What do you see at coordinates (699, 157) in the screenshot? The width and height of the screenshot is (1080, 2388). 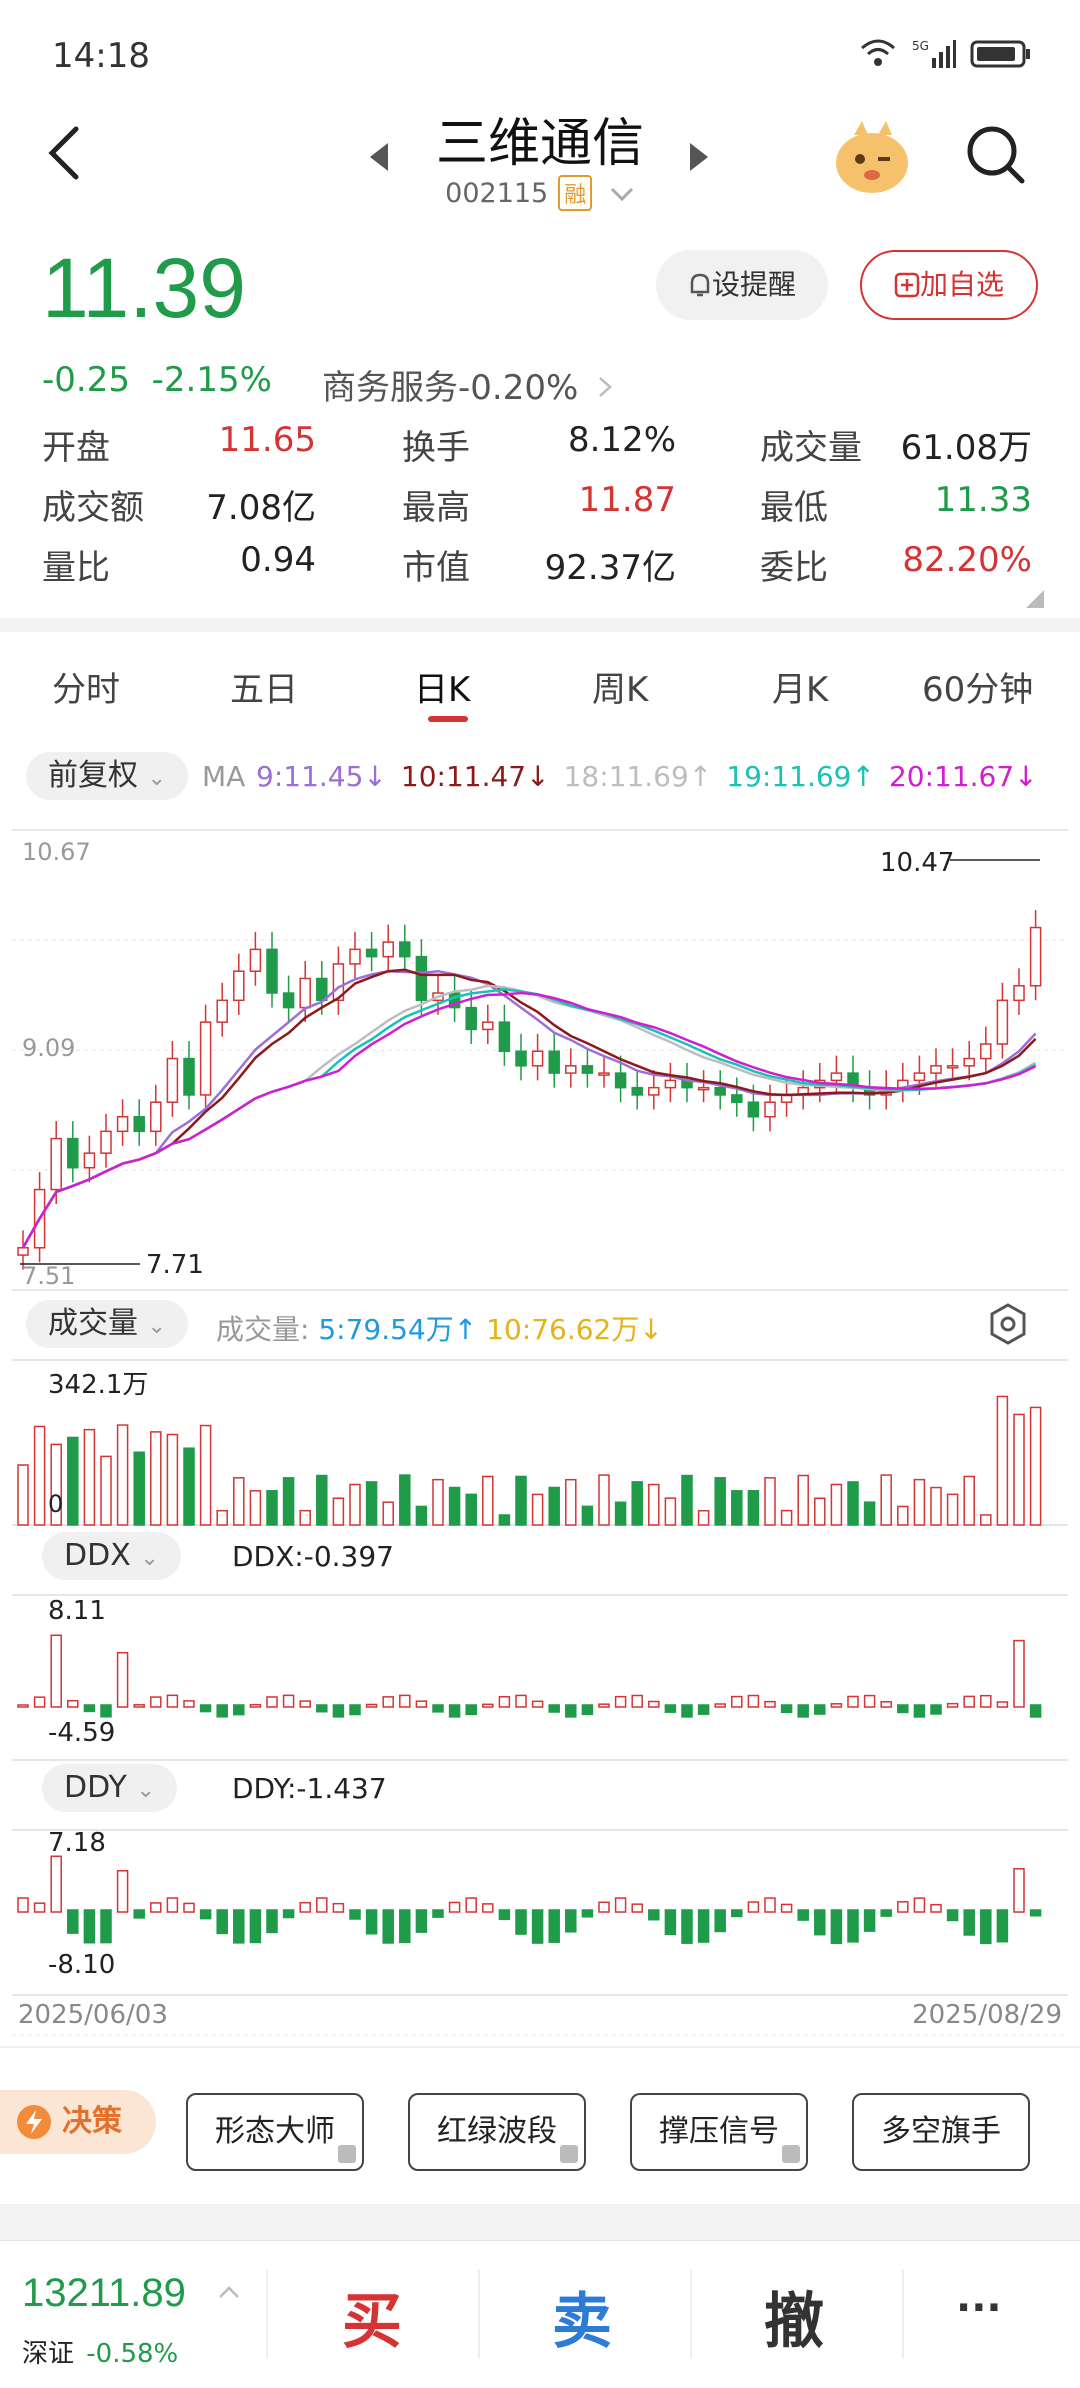 I see `next-stock-icon` at bounding box center [699, 157].